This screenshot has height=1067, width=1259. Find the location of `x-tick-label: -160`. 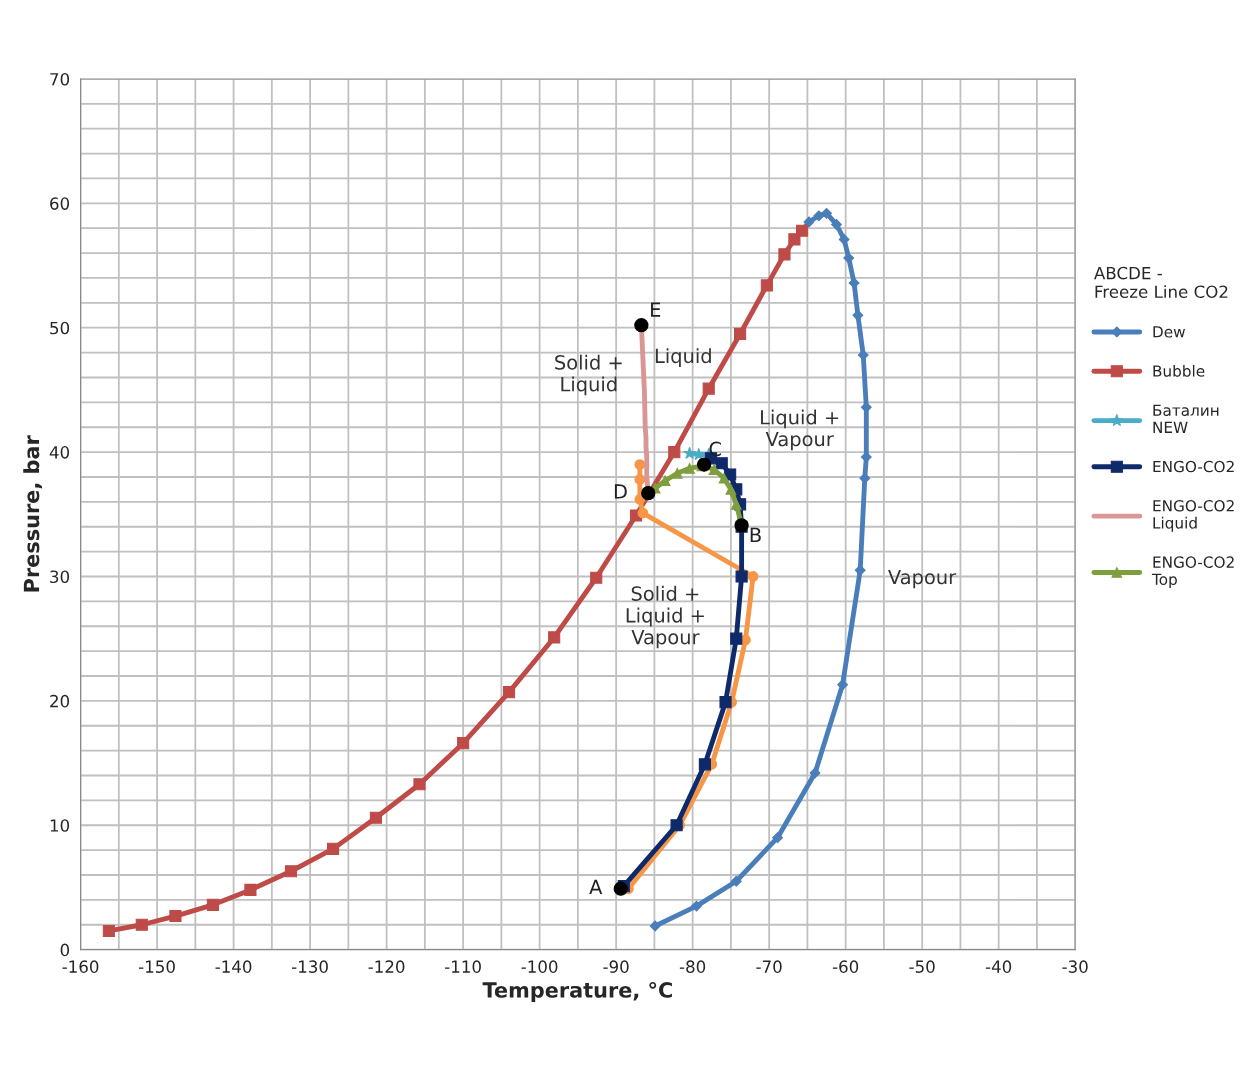

x-tick-label: -160 is located at coordinates (80, 966).